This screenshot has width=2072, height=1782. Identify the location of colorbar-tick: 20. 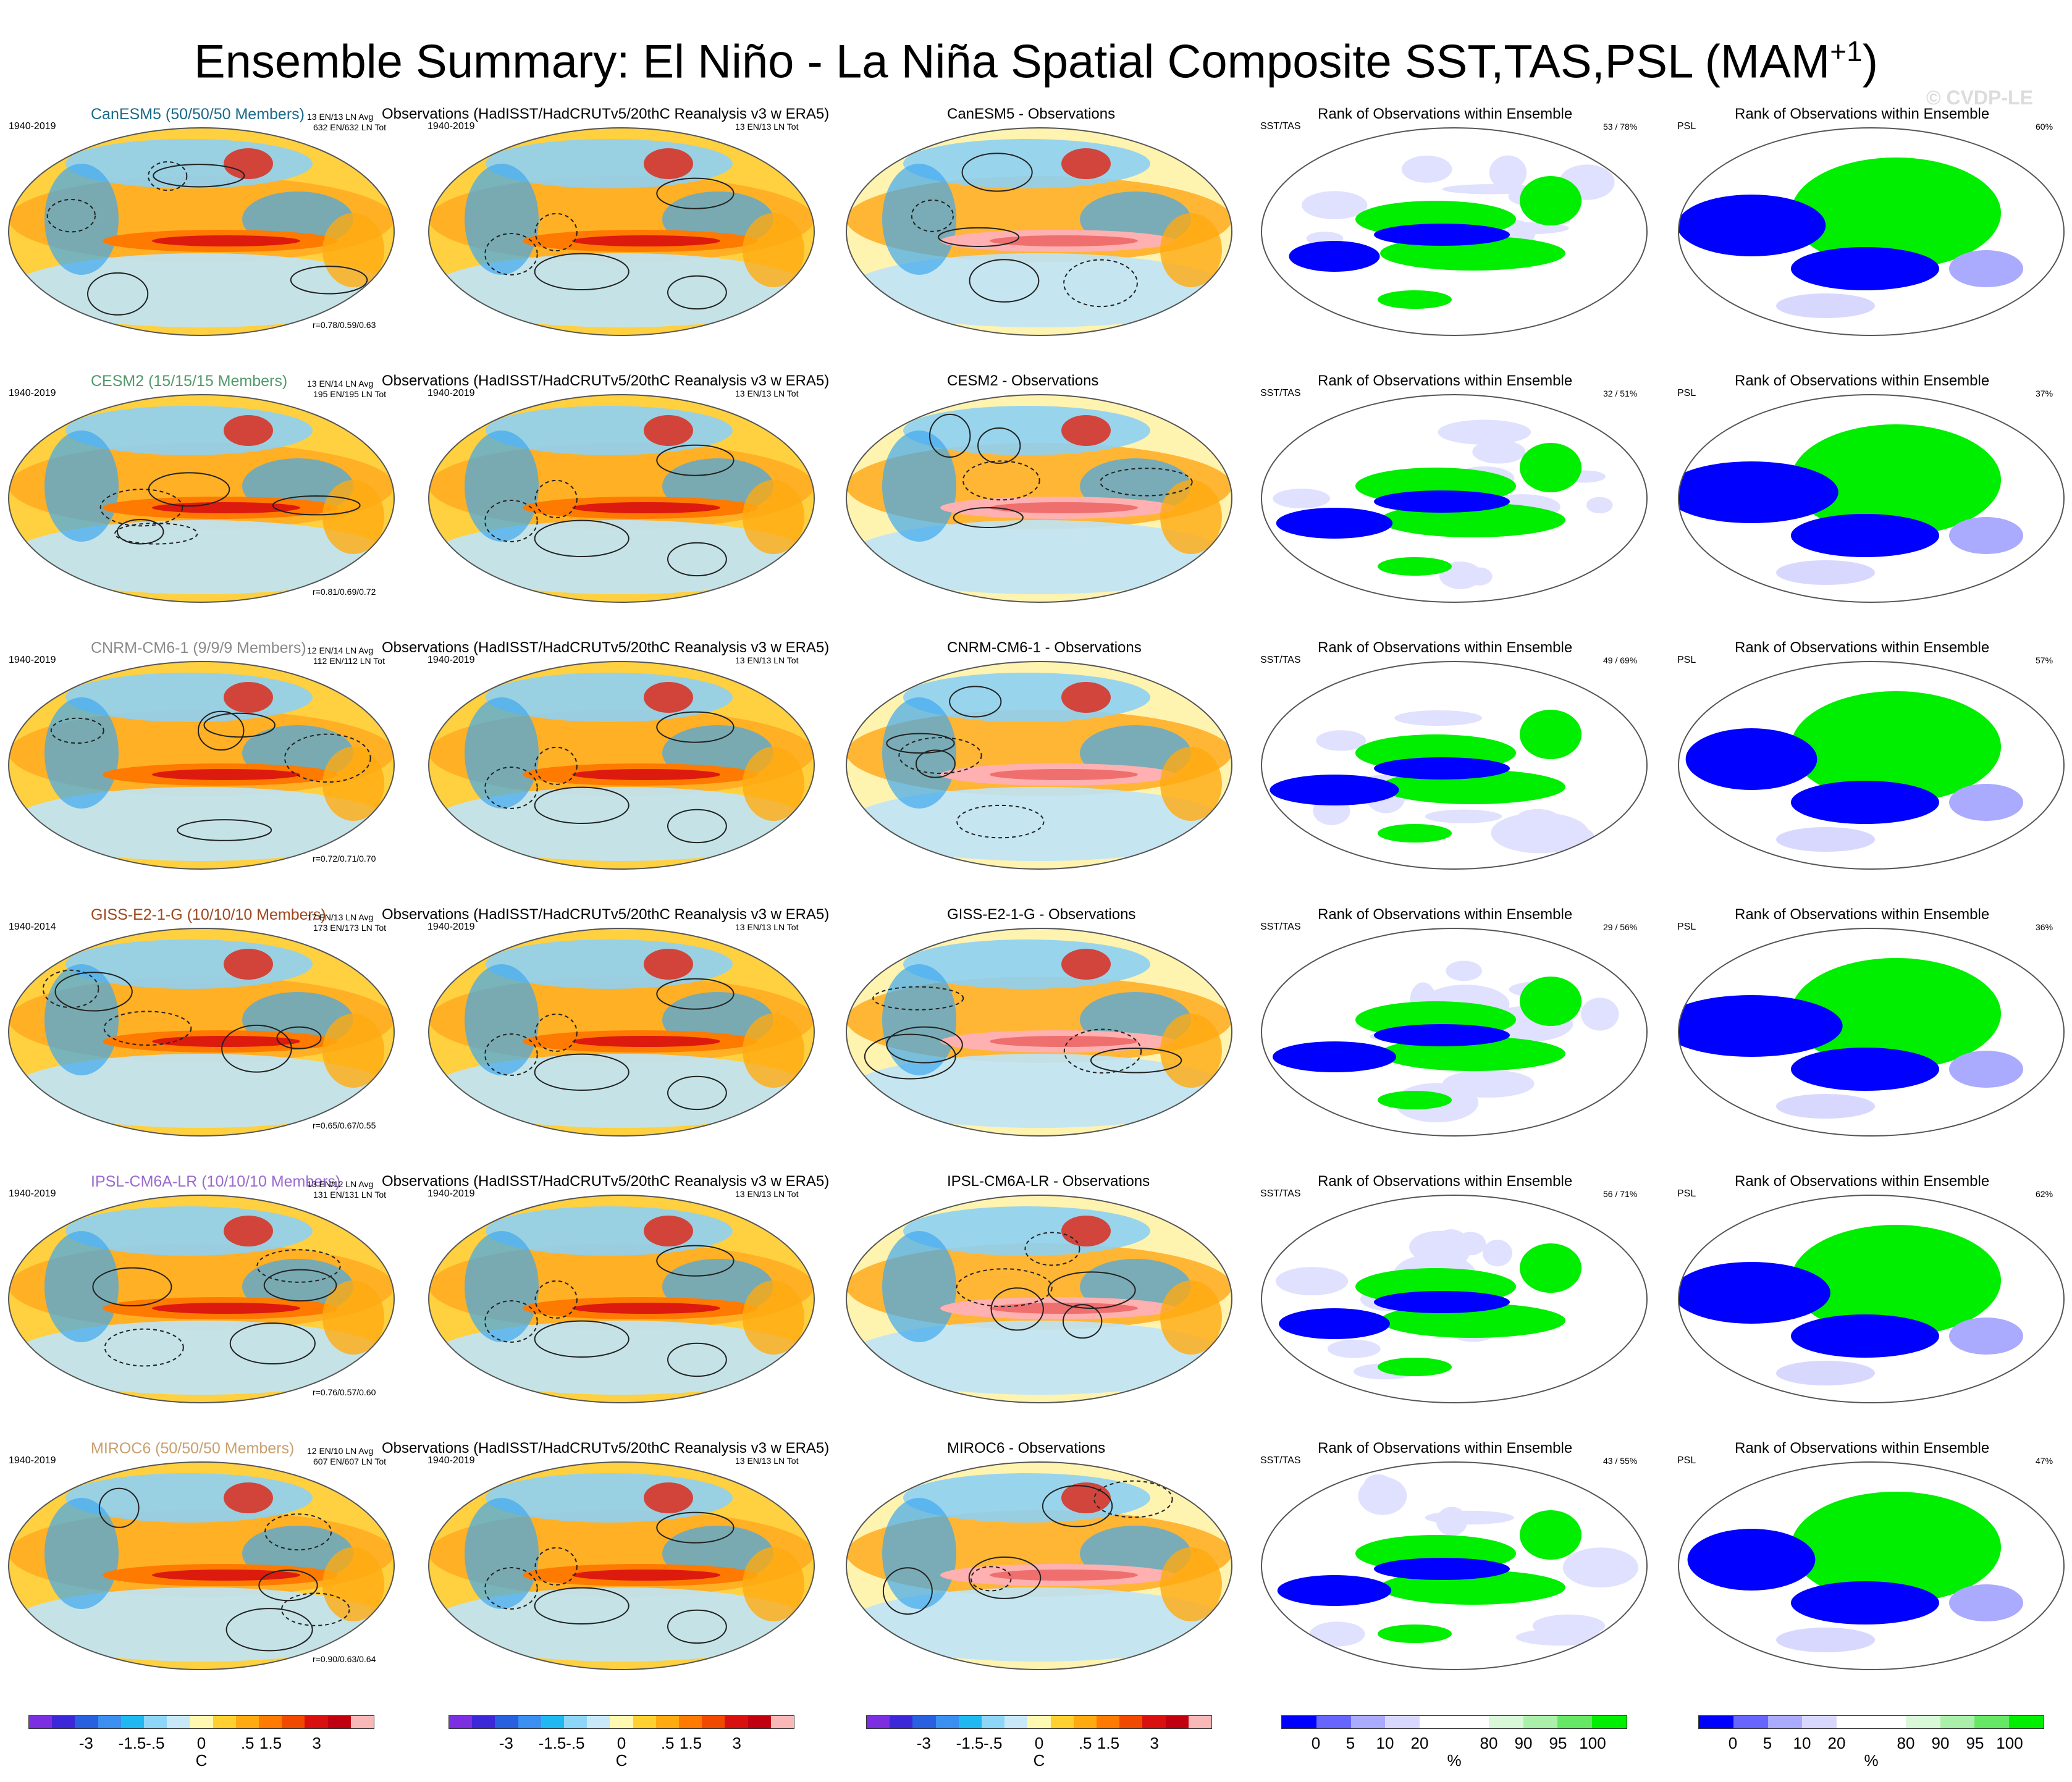
(1836, 1743).